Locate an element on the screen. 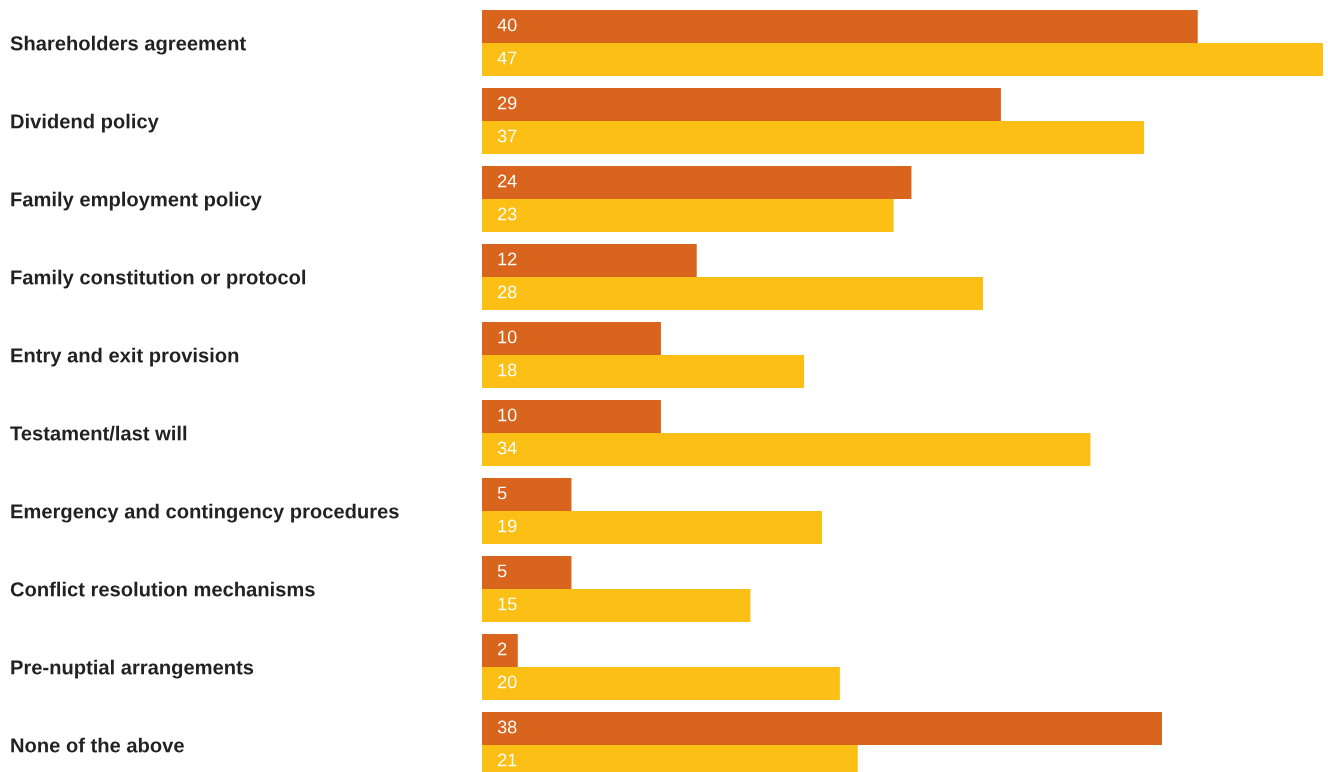 This screenshot has height=772, width=1328. y-tick-label: Emergency and contingency procedures is located at coordinates (205, 513).